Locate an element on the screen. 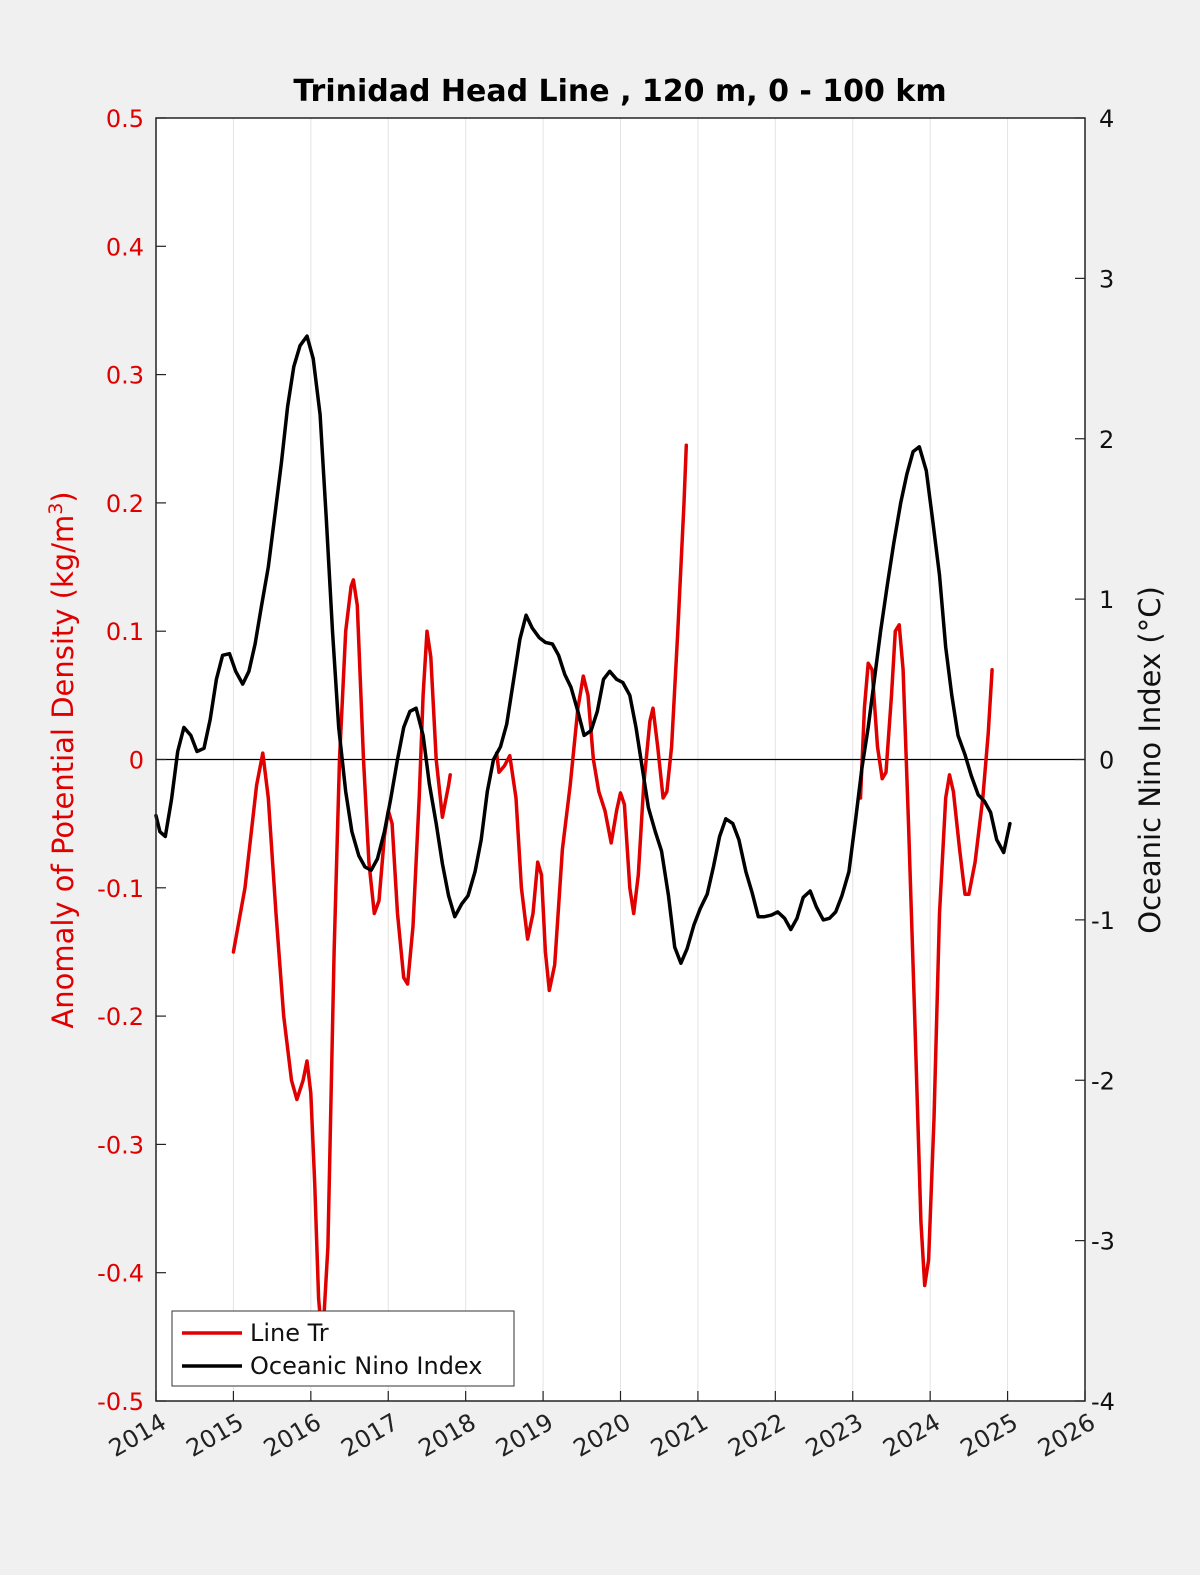 The image size is (1200, 1575). y-right-tick-label: -2 is located at coordinates (1103, 1081).